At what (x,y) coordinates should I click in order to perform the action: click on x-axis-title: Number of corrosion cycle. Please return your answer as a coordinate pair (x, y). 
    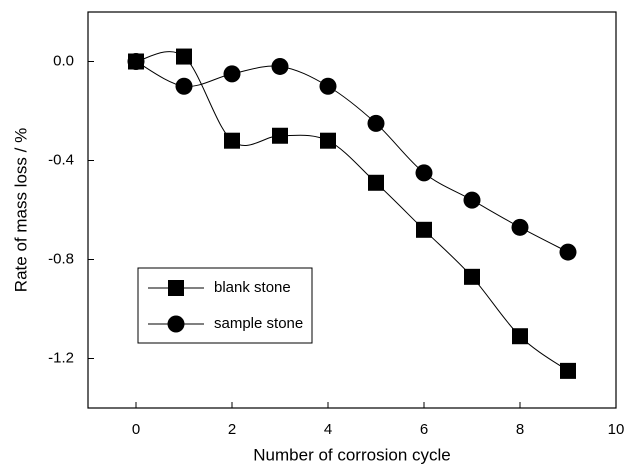
    Looking at the image, I should click on (351, 454).